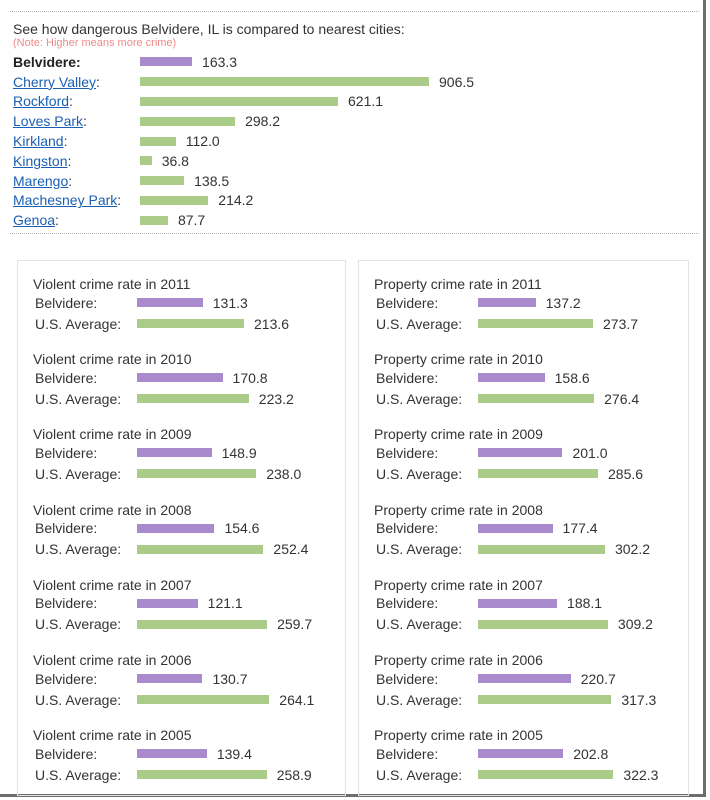 This screenshot has width=710, height=800. What do you see at coordinates (175, 160) in the screenshot?
I see `city-value: 36.8` at bounding box center [175, 160].